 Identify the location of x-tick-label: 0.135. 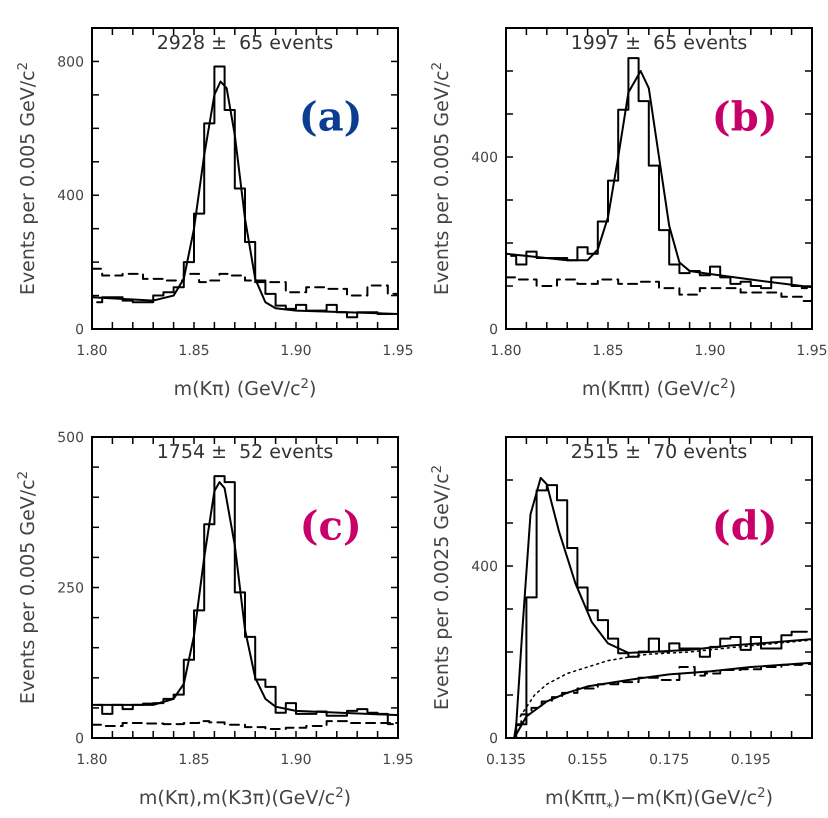
(506, 760).